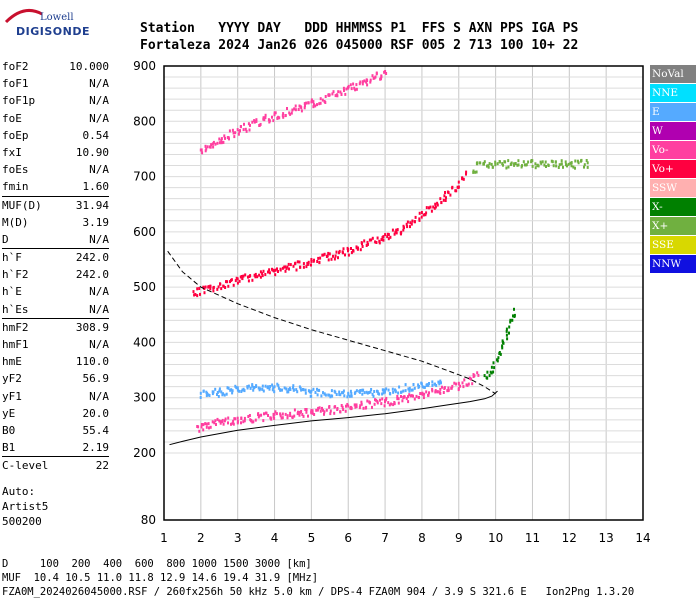 This screenshot has height=600, width=700. Describe the element at coordinates (164, 538) in the screenshot. I see `x-tick-label: 1` at that location.